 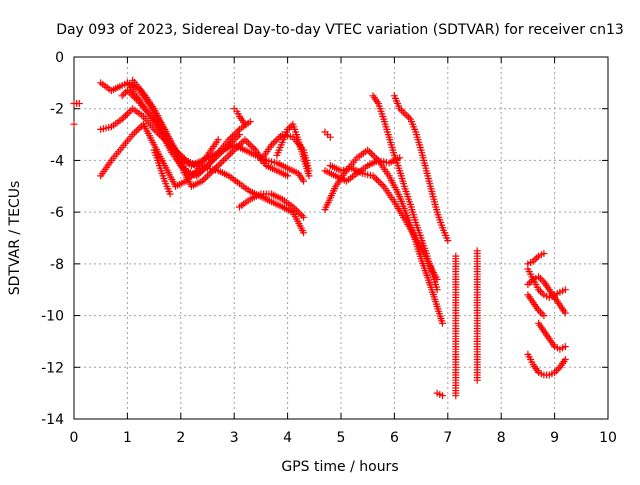 What do you see at coordinates (74, 438) in the screenshot?
I see `x-tick-label: 0` at bounding box center [74, 438].